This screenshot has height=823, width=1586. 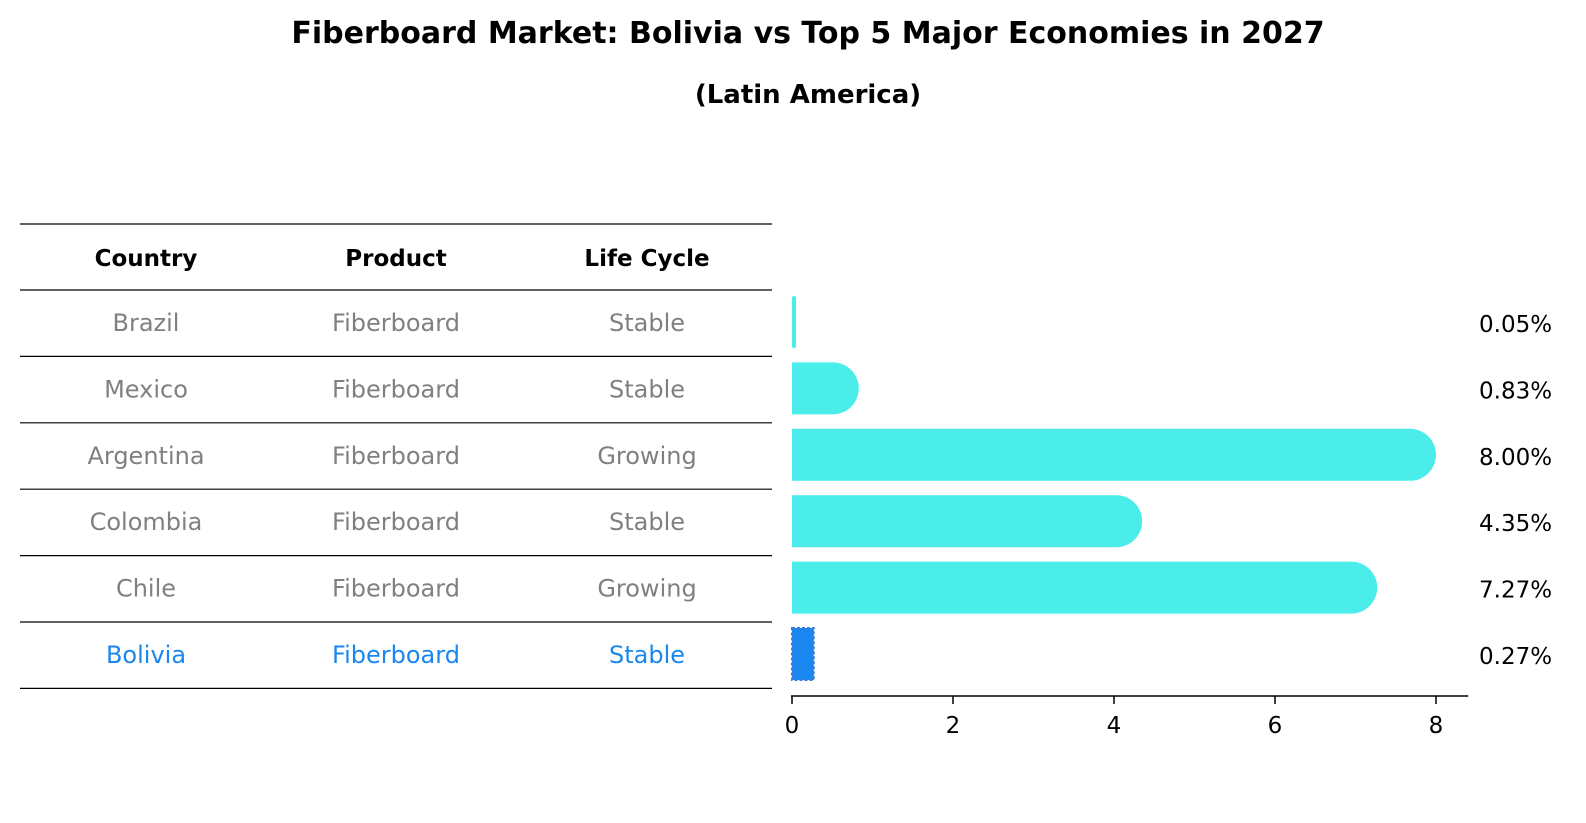 What do you see at coordinates (1085, 587) in the screenshot?
I see `bar-chile` at bounding box center [1085, 587].